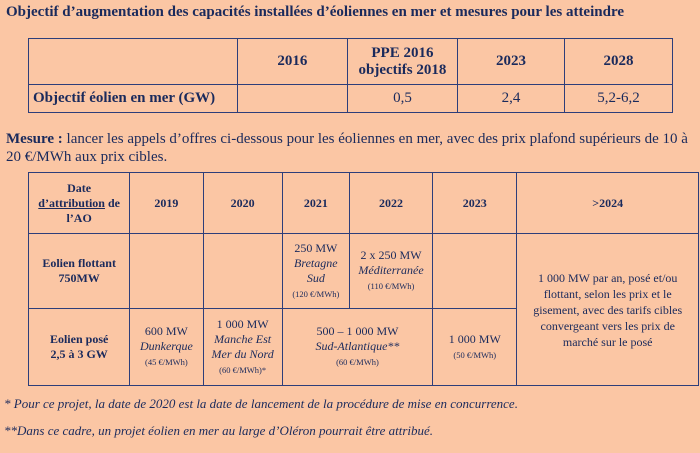 This screenshot has height=453, width=700. I want to click on corner-attribution: d’attribution, so click(71, 202).